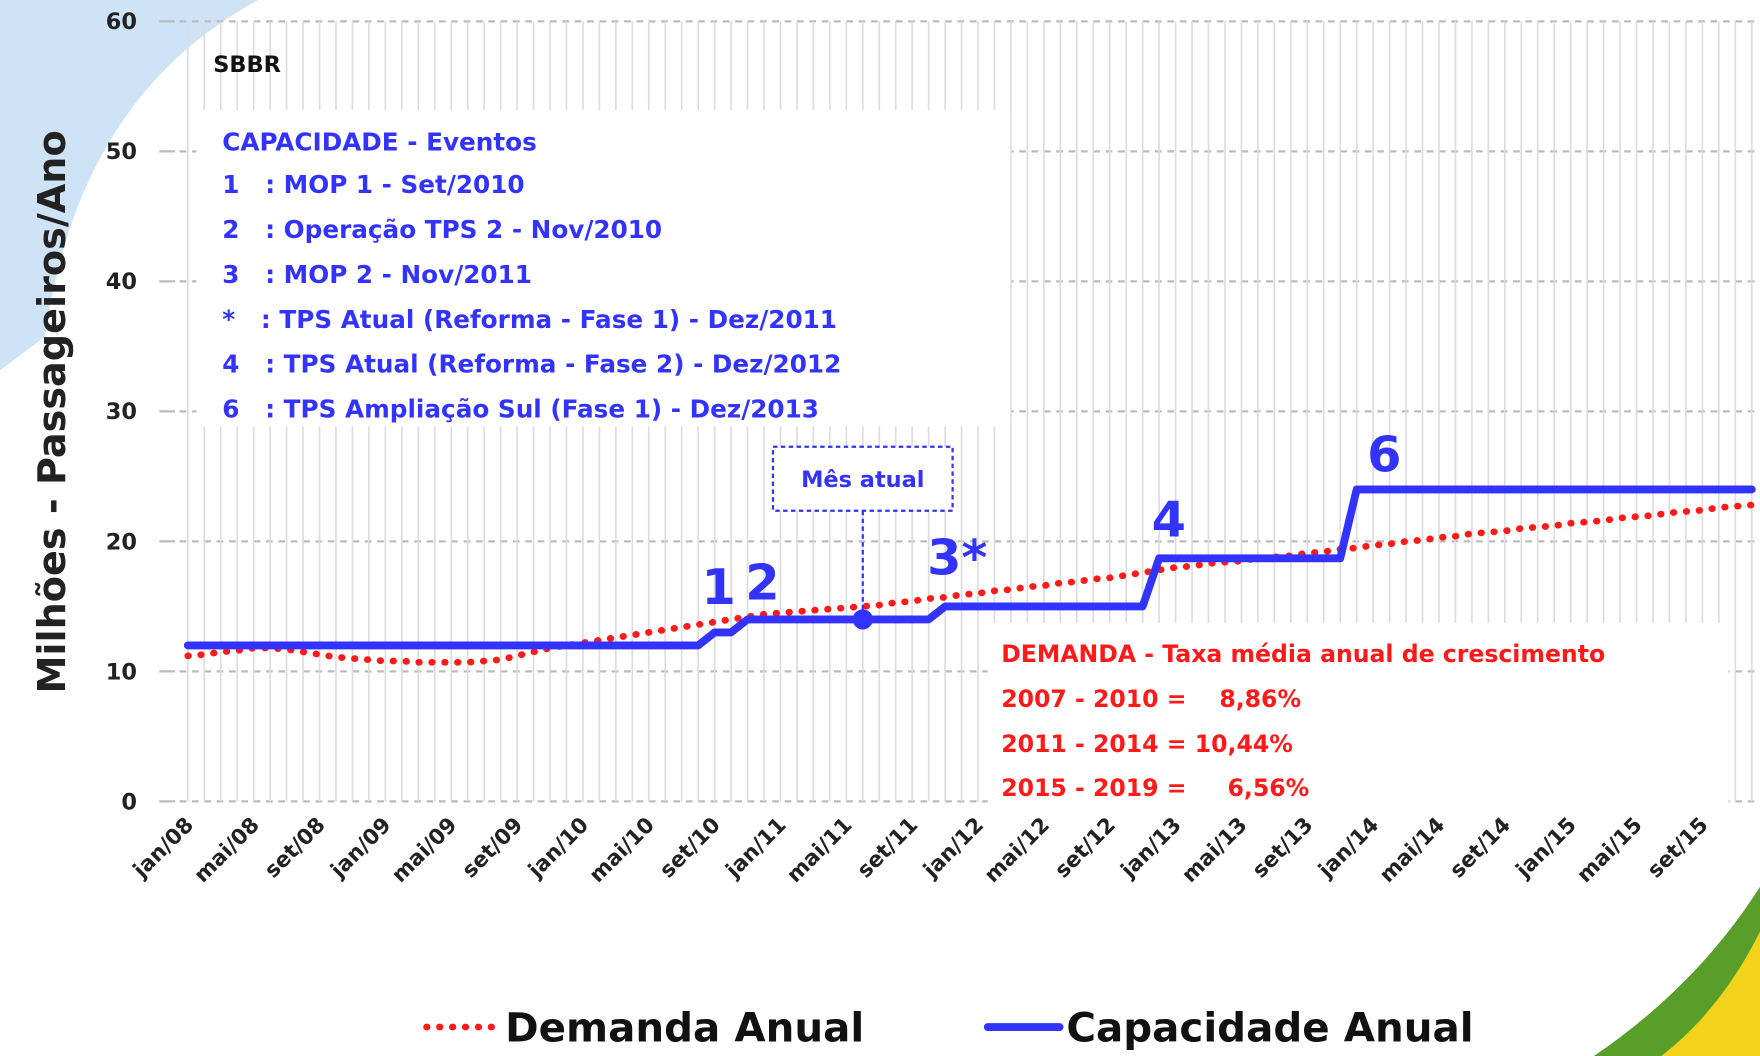 The height and width of the screenshot is (1056, 1760). I want to click on x-tick-label: mai/15, so click(1609, 850).